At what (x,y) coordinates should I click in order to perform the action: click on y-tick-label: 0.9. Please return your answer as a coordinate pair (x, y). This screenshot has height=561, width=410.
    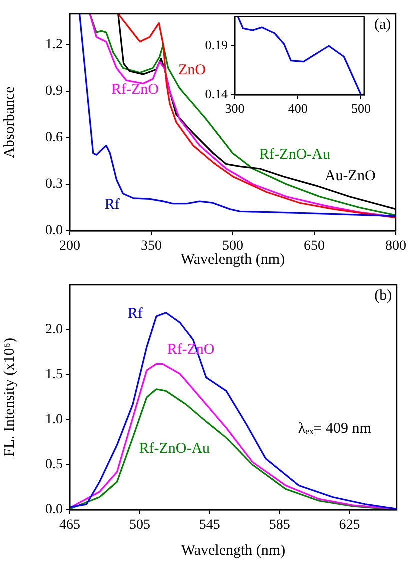
    Looking at the image, I should click on (54, 92).